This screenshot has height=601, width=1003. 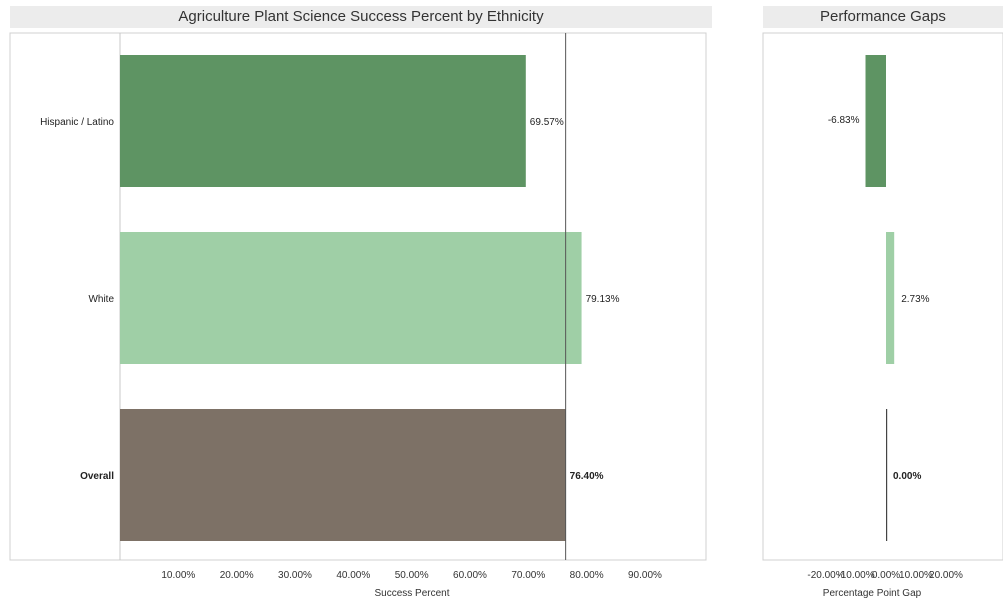 I want to click on main-x-tick-2: 30.00%, so click(x=295, y=575).